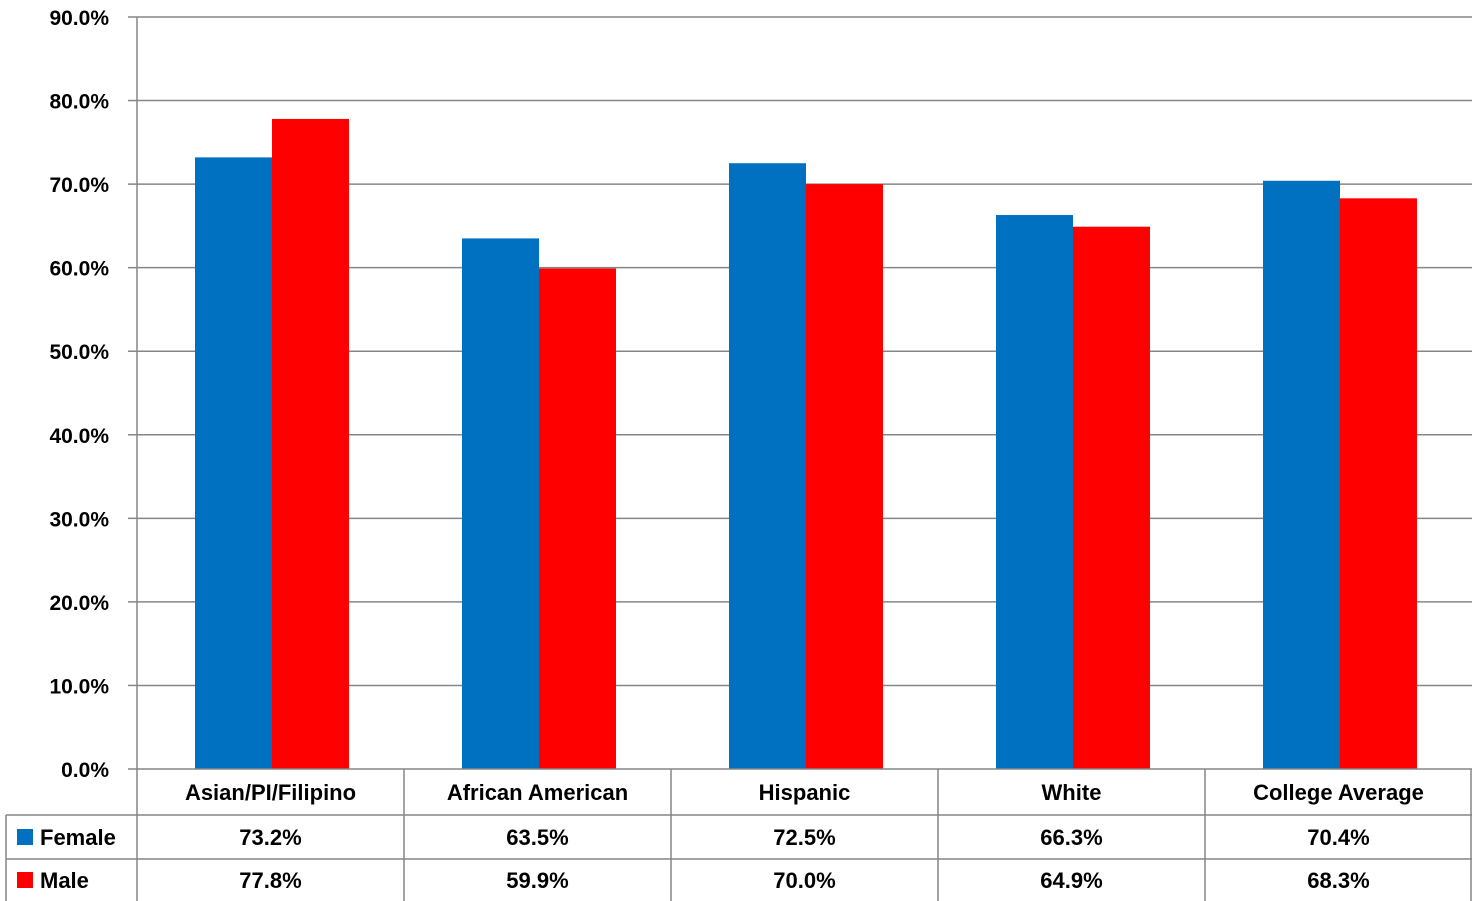  What do you see at coordinates (79, 269) in the screenshot?
I see `y-tick-label: 60.0%` at bounding box center [79, 269].